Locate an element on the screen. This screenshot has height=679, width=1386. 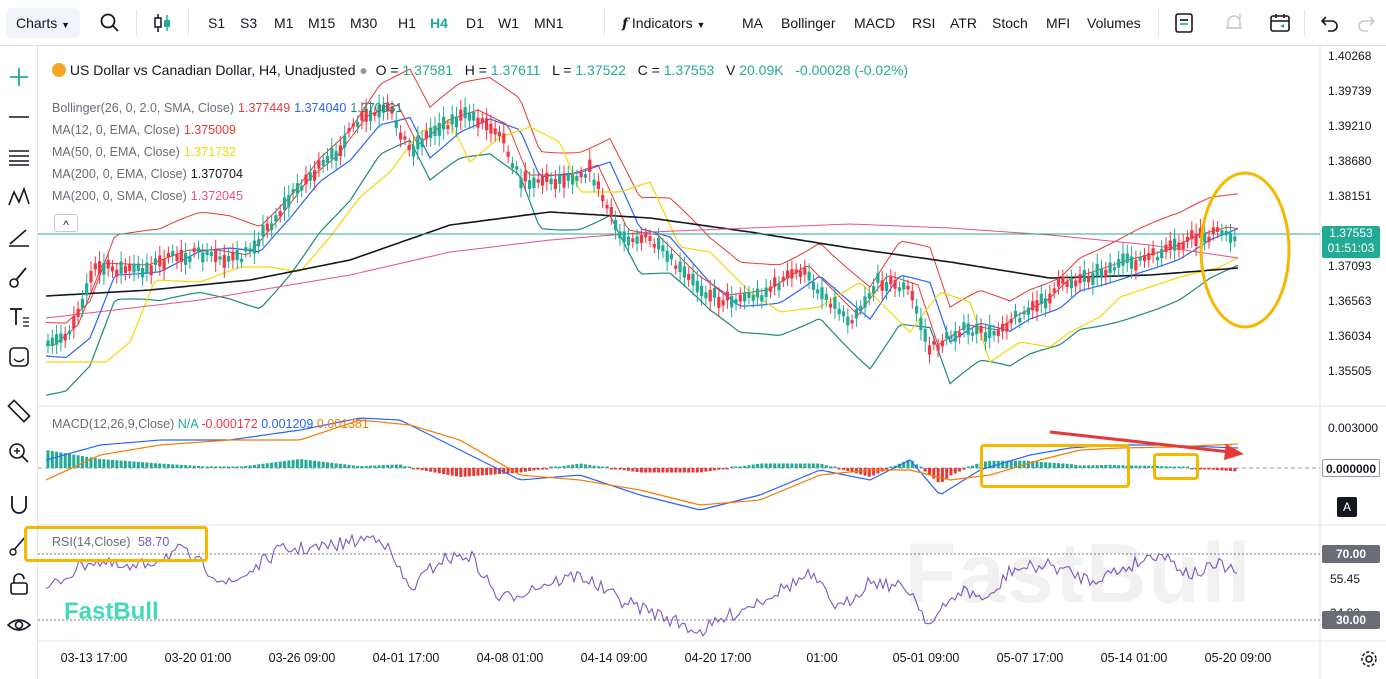
indicator-rsi: RSI is located at coordinates (924, 23).